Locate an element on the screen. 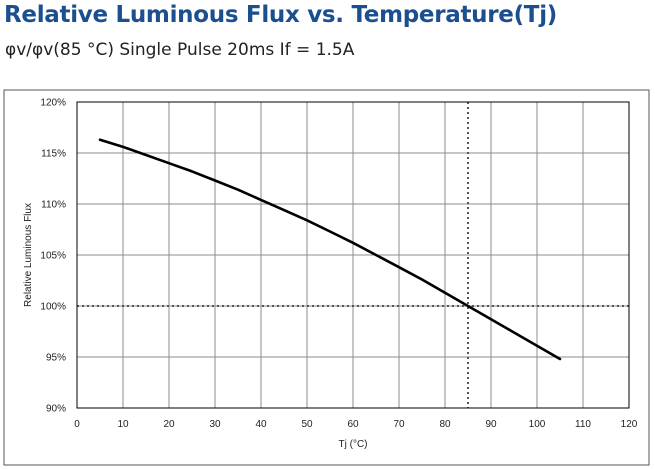 Image resolution: width=655 pixels, height=469 pixels. y-tick-labels: 90% 95% 100% 105% 110% 115% 120% is located at coordinates (53, 256).